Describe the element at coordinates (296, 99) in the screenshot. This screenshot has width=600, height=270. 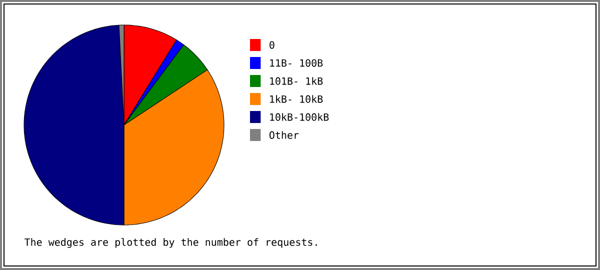
I see `legend-label: 1kB- 10kB` at that location.